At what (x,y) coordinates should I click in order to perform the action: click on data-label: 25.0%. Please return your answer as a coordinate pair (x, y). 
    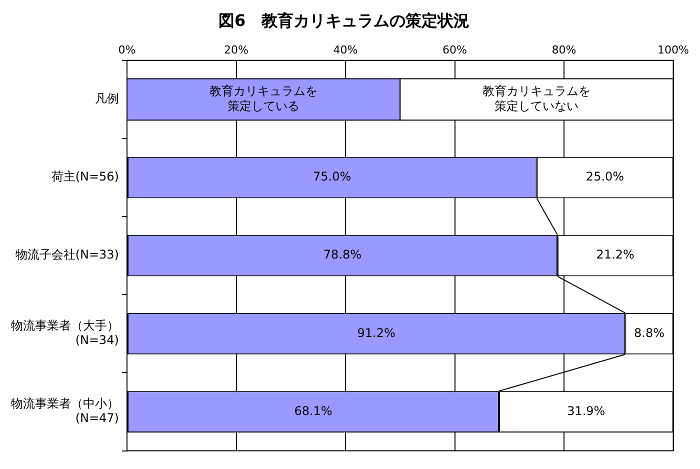
    Looking at the image, I should click on (605, 177).